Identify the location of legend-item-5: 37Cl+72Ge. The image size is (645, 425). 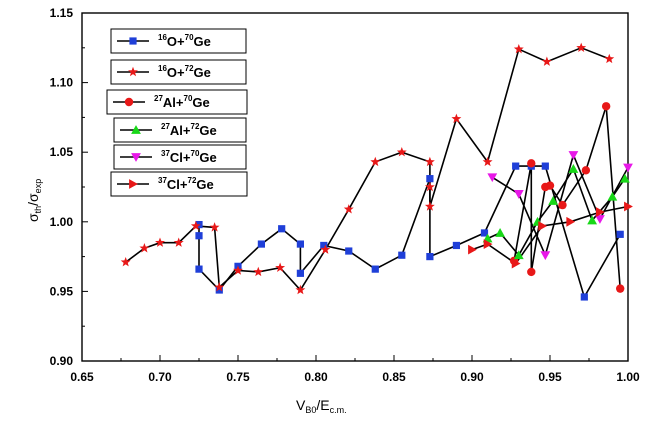
(179, 184).